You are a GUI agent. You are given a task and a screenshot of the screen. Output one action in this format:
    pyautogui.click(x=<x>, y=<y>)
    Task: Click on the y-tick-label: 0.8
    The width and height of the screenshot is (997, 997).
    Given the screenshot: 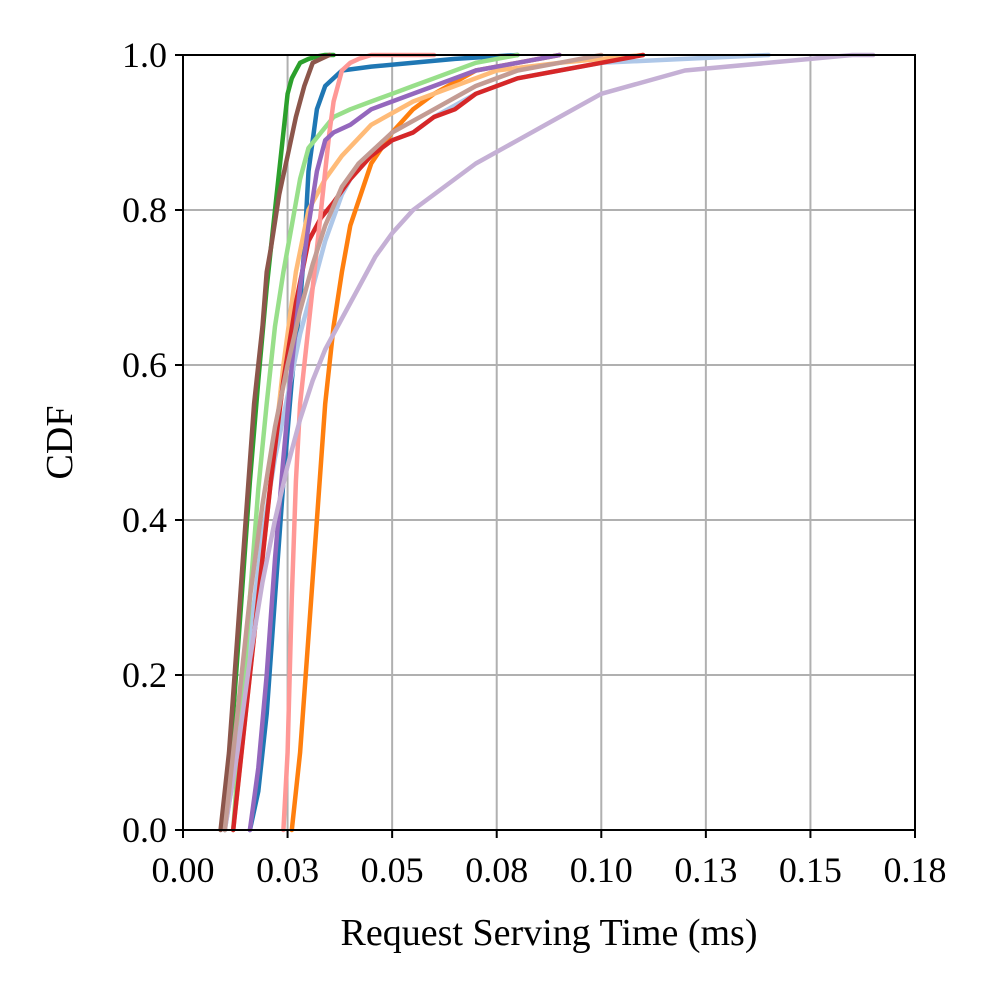 What is the action you would take?
    pyautogui.click(x=144, y=210)
    